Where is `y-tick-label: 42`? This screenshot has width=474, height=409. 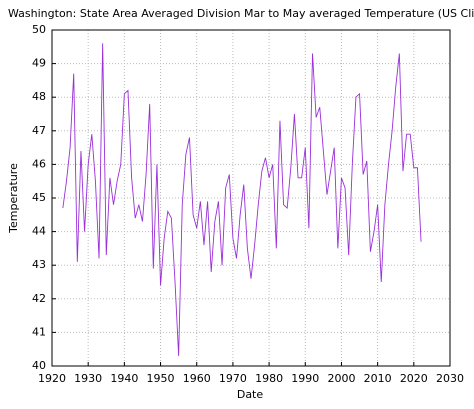
y-tick-label: 42 is located at coordinates (39, 298).